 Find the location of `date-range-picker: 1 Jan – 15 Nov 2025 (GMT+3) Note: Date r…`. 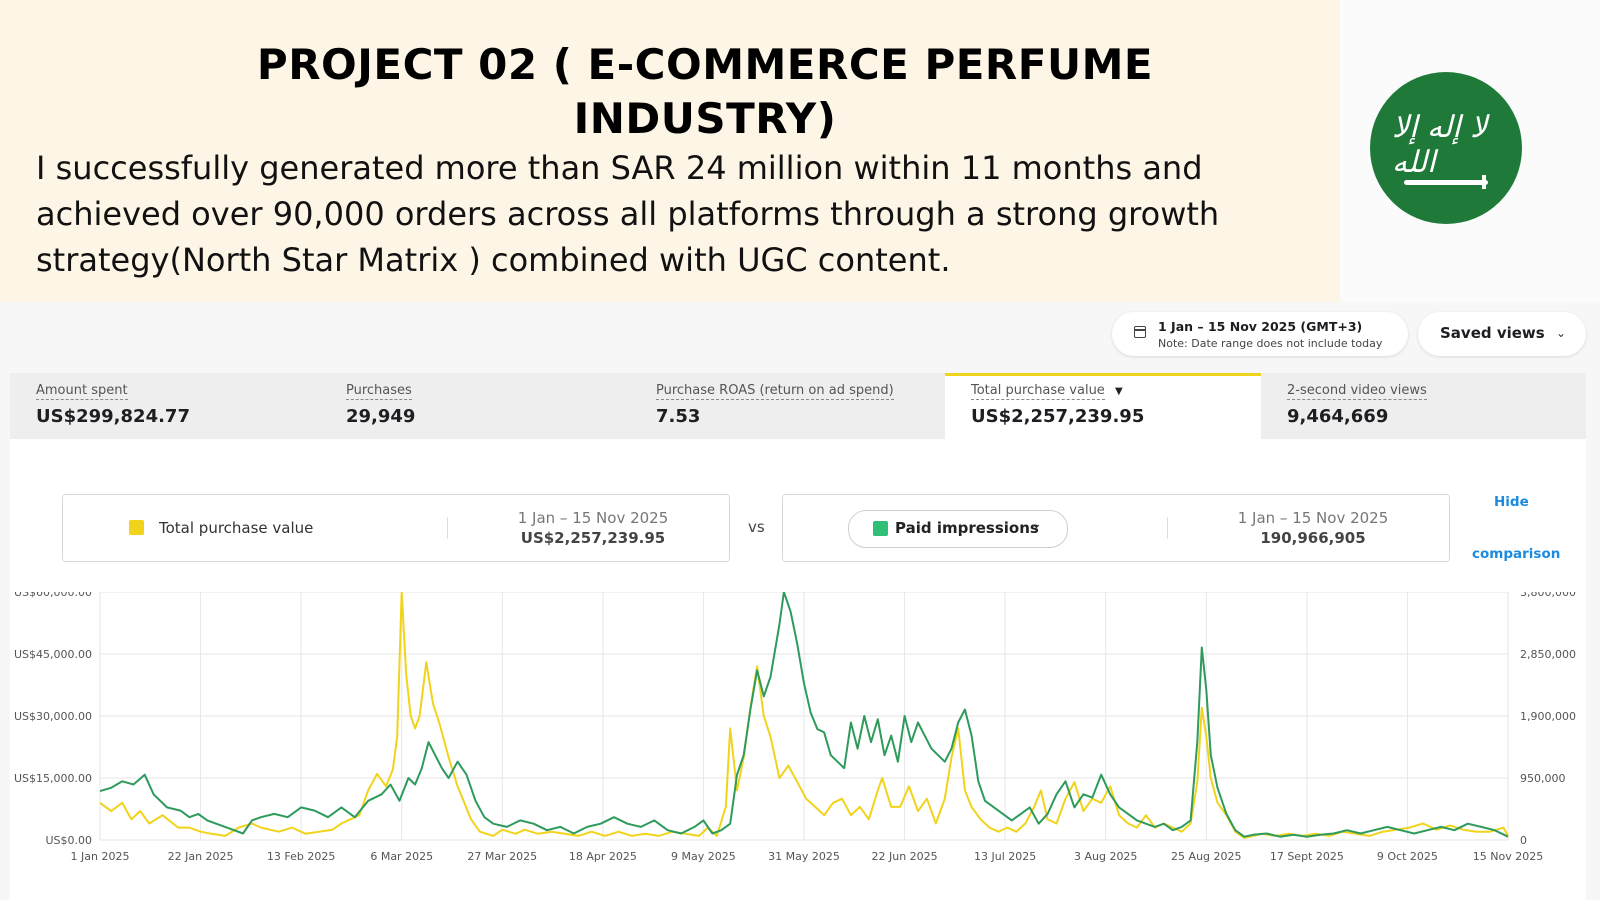

date-range-picker: 1 Jan – 15 Nov 2025 (GMT+3) Note: Date r… is located at coordinates (1260, 334).